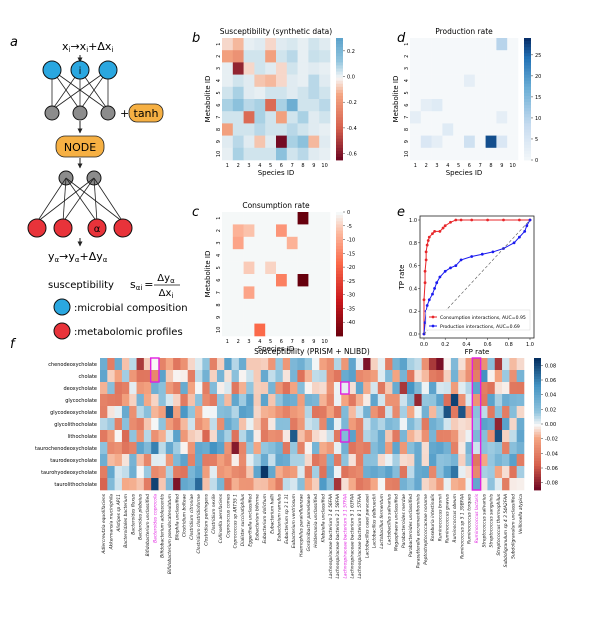 This screenshot has width=594, height=632. I want to click on y-tick-label: 10, so click(219, 330).